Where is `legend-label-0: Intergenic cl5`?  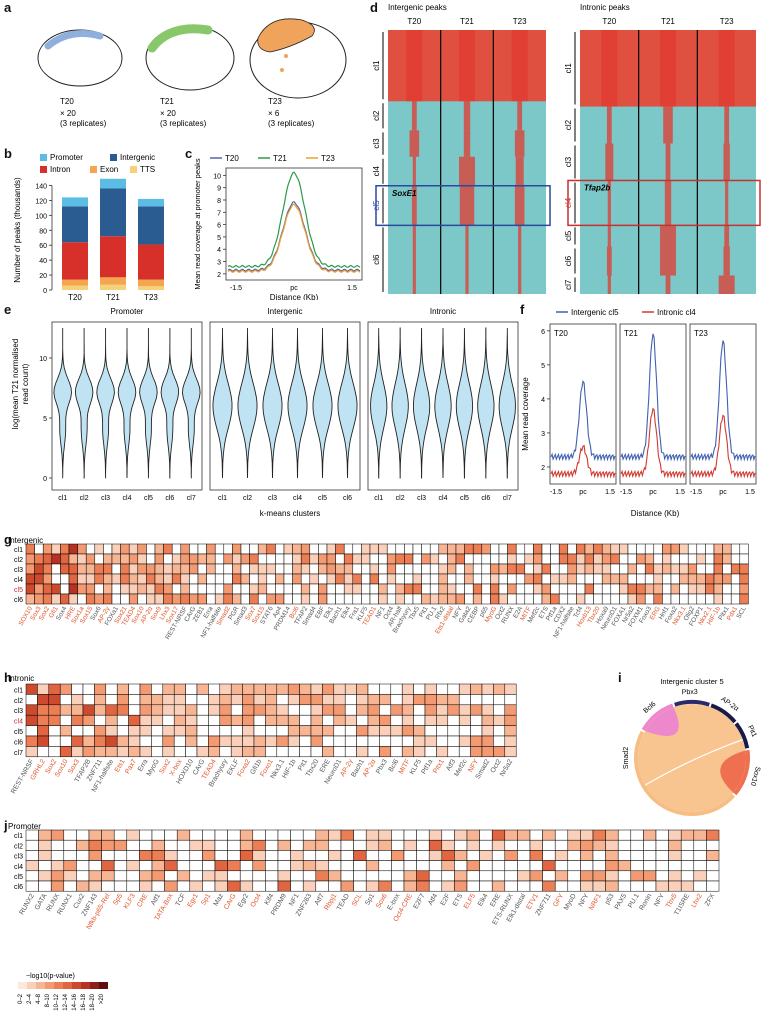 legend-label-0: Intergenic cl5 is located at coordinates (595, 312).